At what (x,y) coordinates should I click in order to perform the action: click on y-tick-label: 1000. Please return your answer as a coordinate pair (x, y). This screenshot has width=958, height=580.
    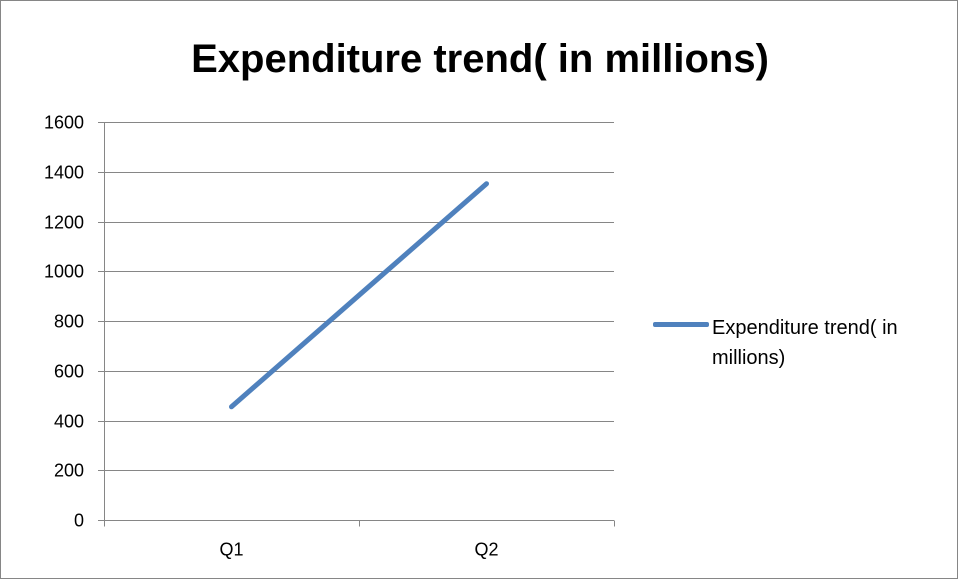
    Looking at the image, I should click on (64, 272).